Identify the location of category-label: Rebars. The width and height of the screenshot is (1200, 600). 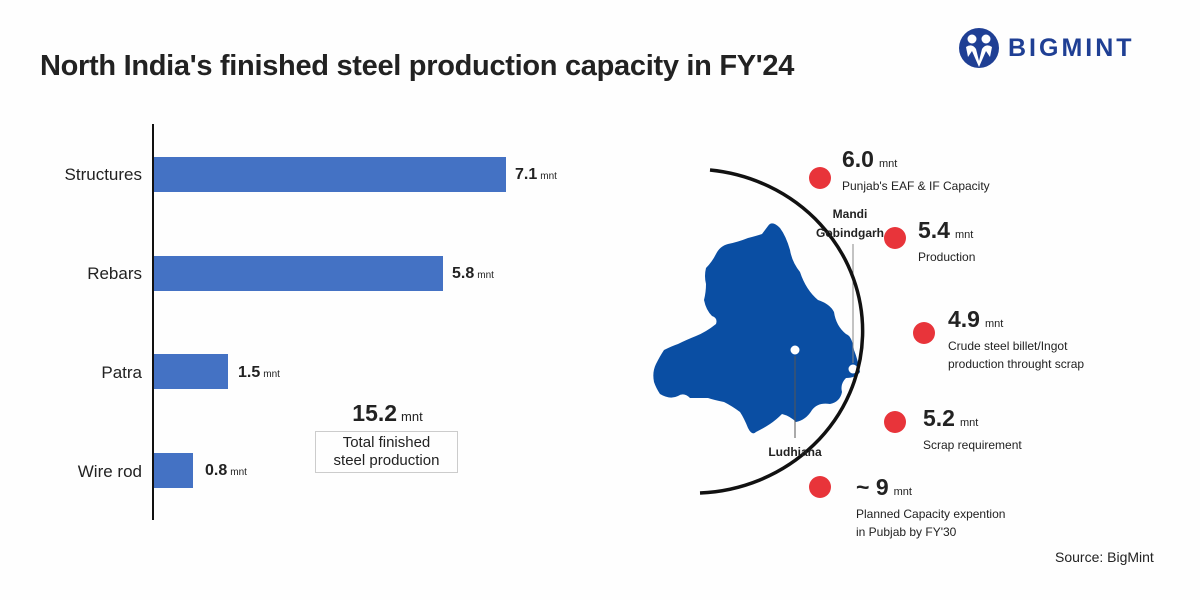
(114, 273).